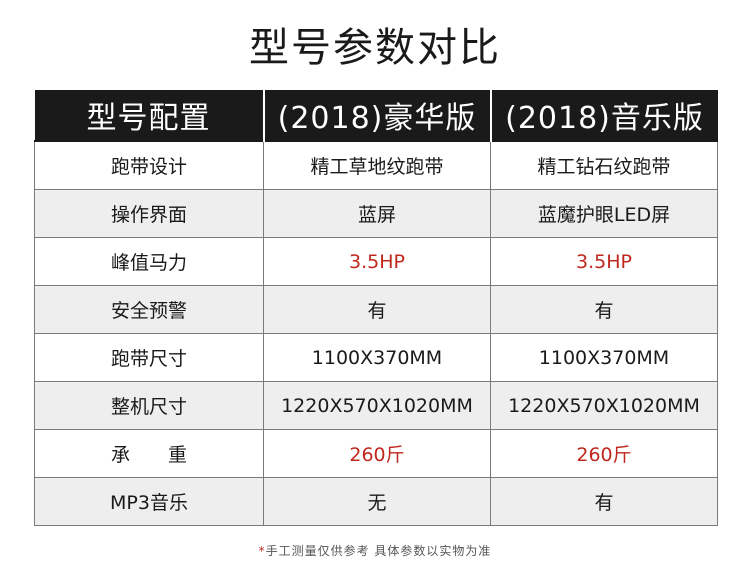 This screenshot has height=576, width=750. Describe the element at coordinates (603, 115) in the screenshot. I see `header-music-model: (2018)音乐版` at that location.